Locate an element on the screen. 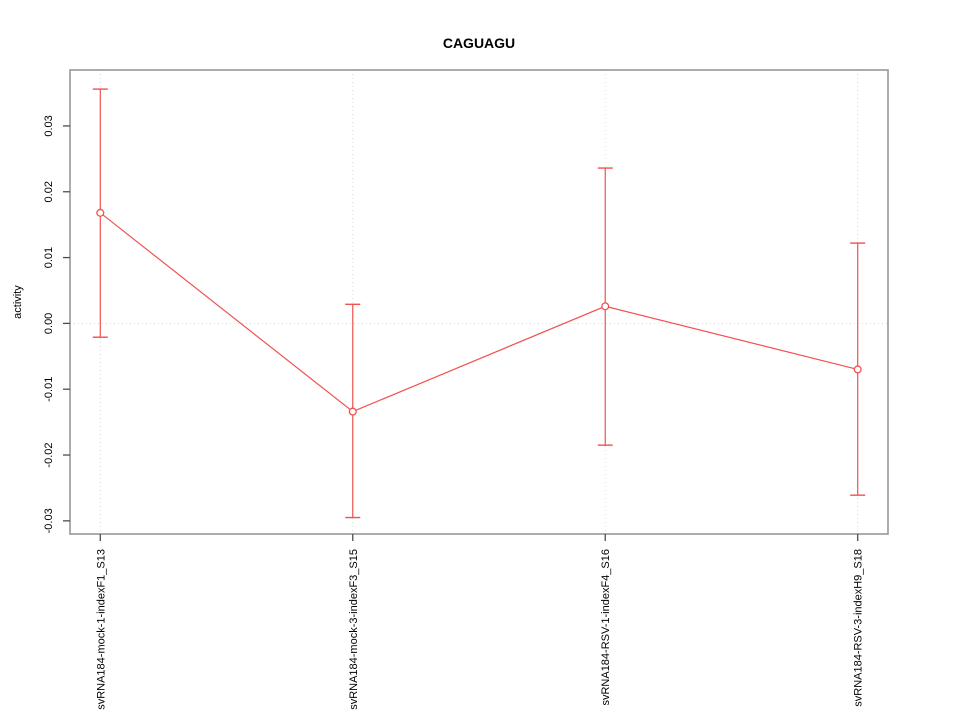 This screenshot has height=720, width=960. x-category-label: svRNA184-mock-3-indexF3_S15 is located at coordinates (354, 629).